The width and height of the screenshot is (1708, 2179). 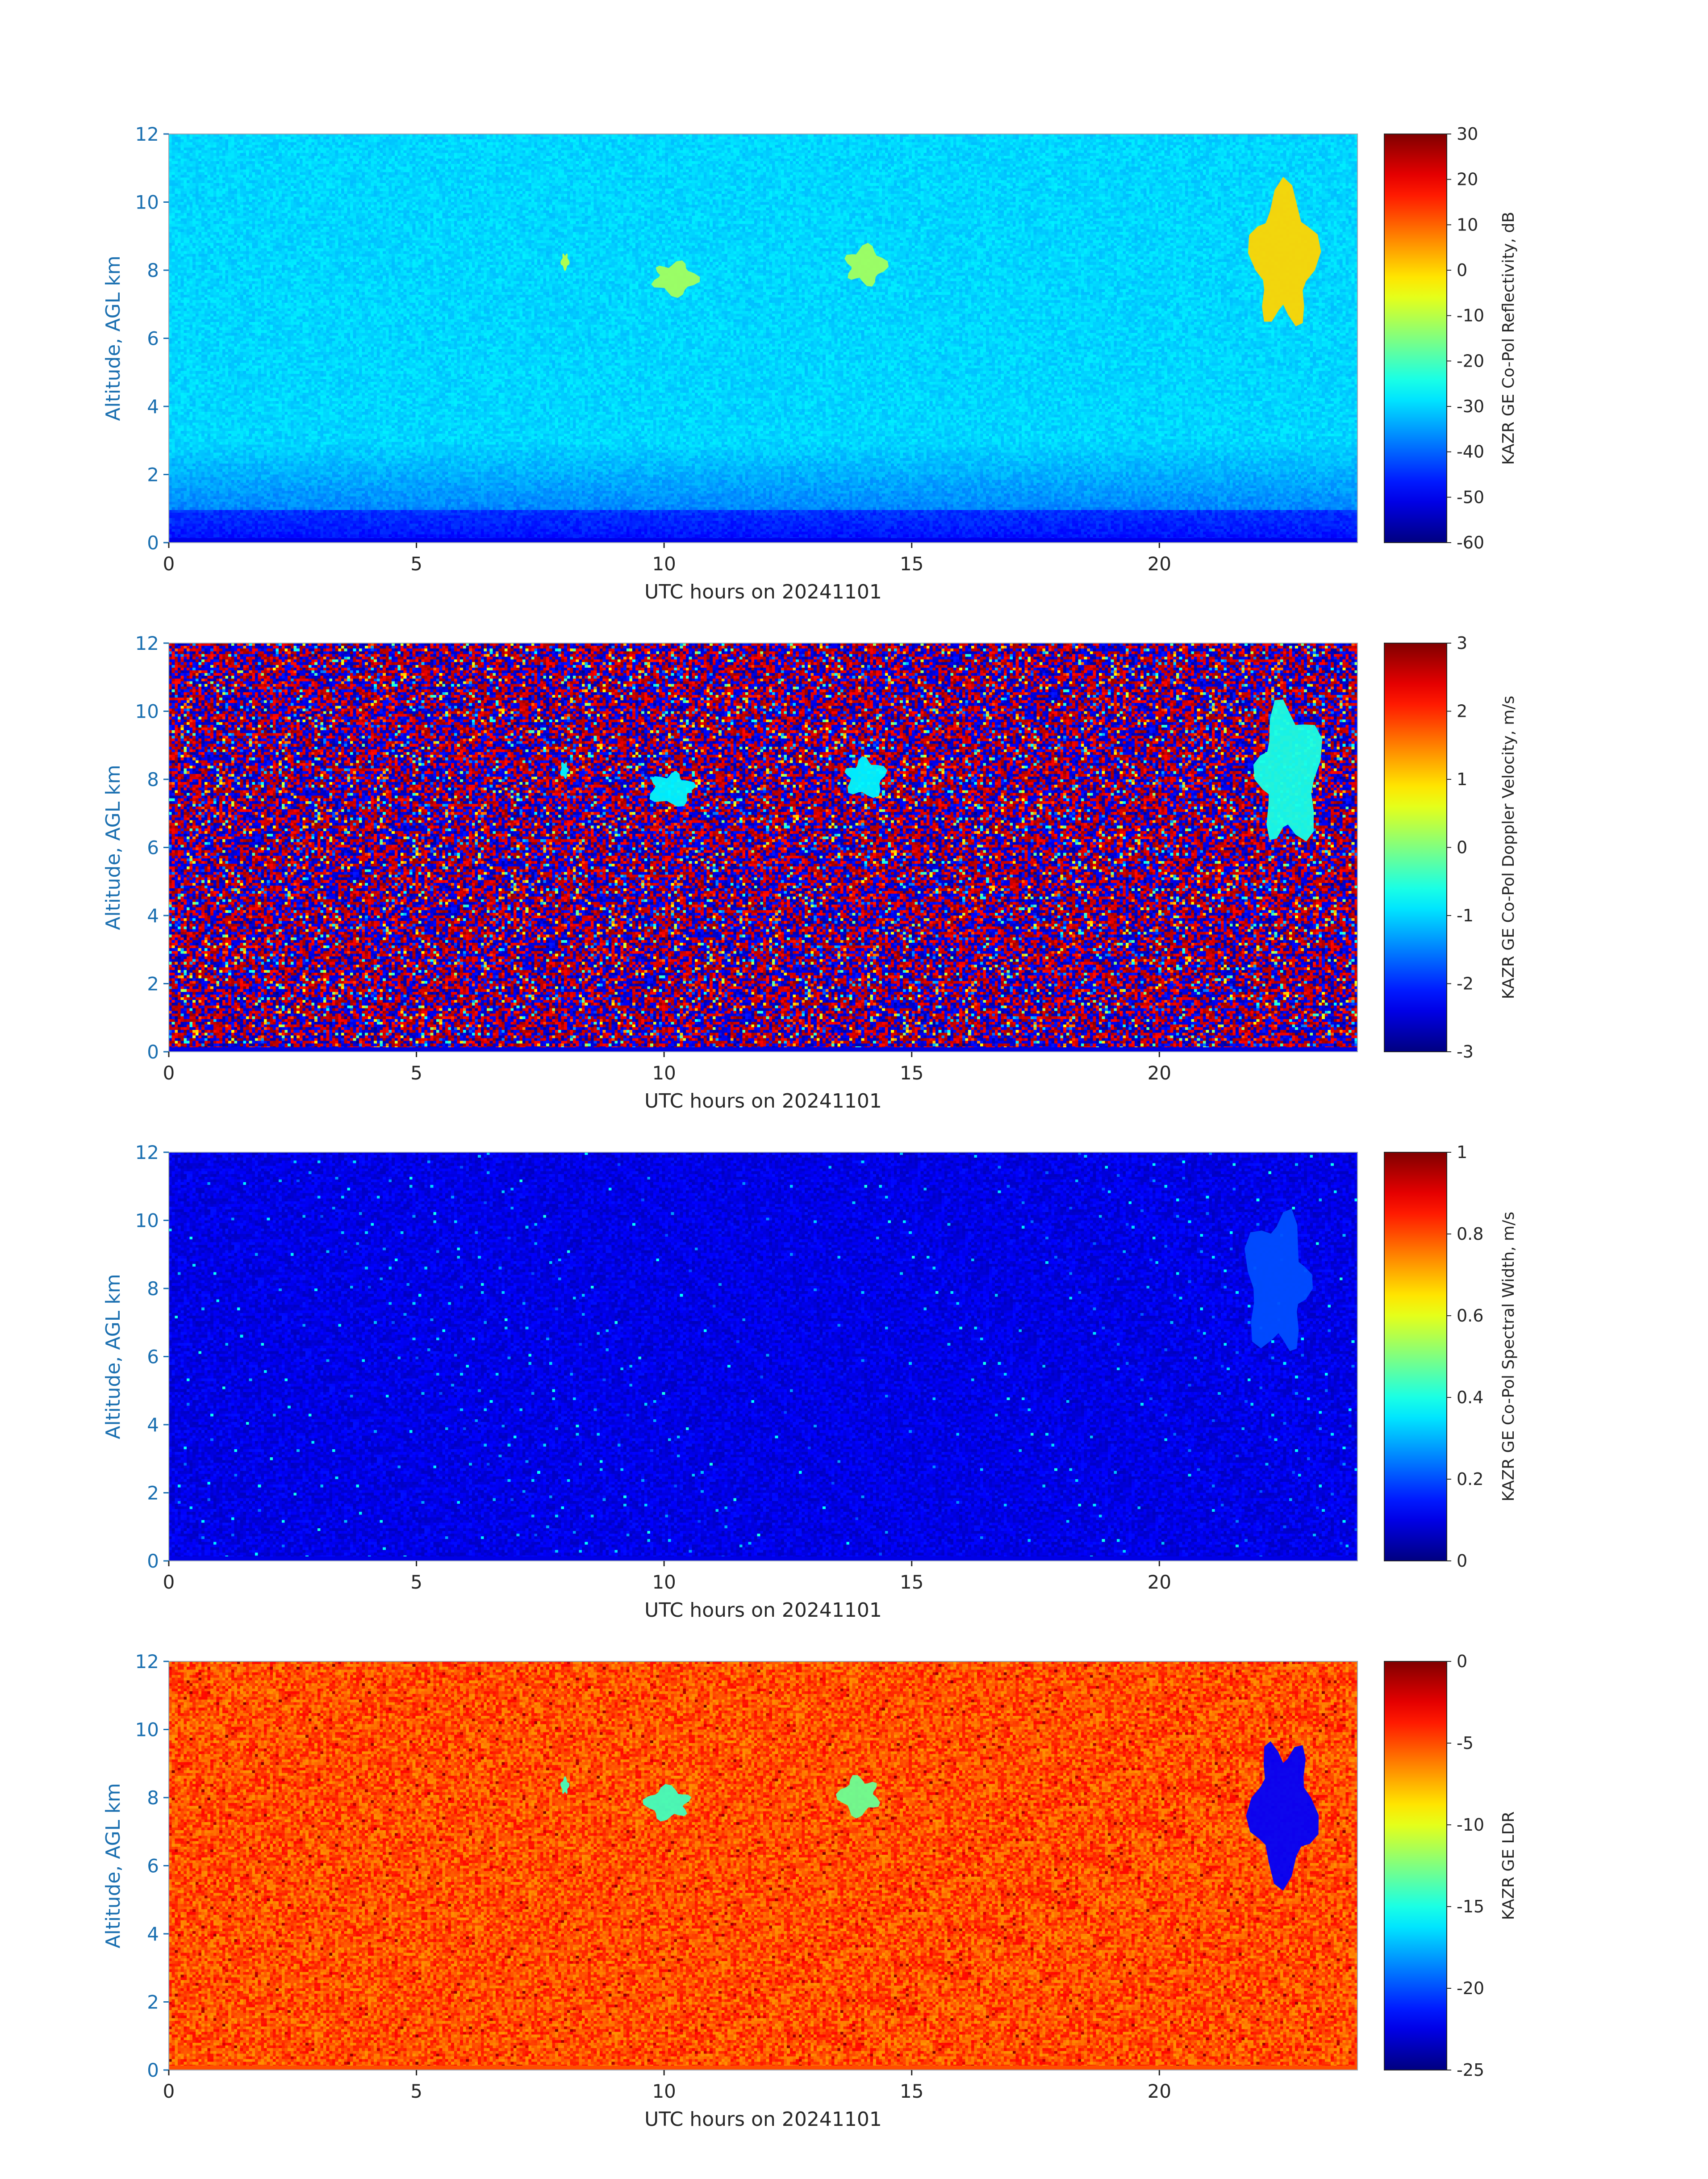 I want to click on colorbar-tick-label: -3, so click(x=1465, y=1052).